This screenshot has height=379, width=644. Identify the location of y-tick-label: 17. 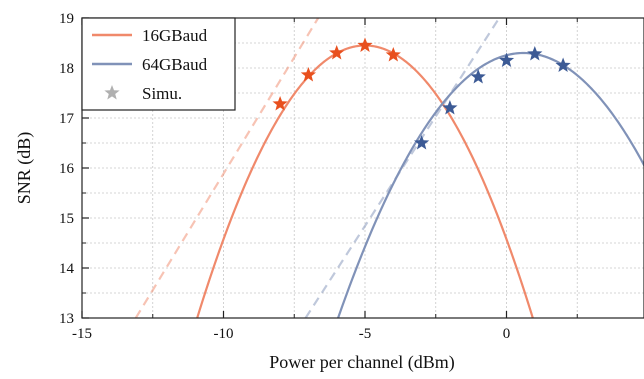
(67, 119).